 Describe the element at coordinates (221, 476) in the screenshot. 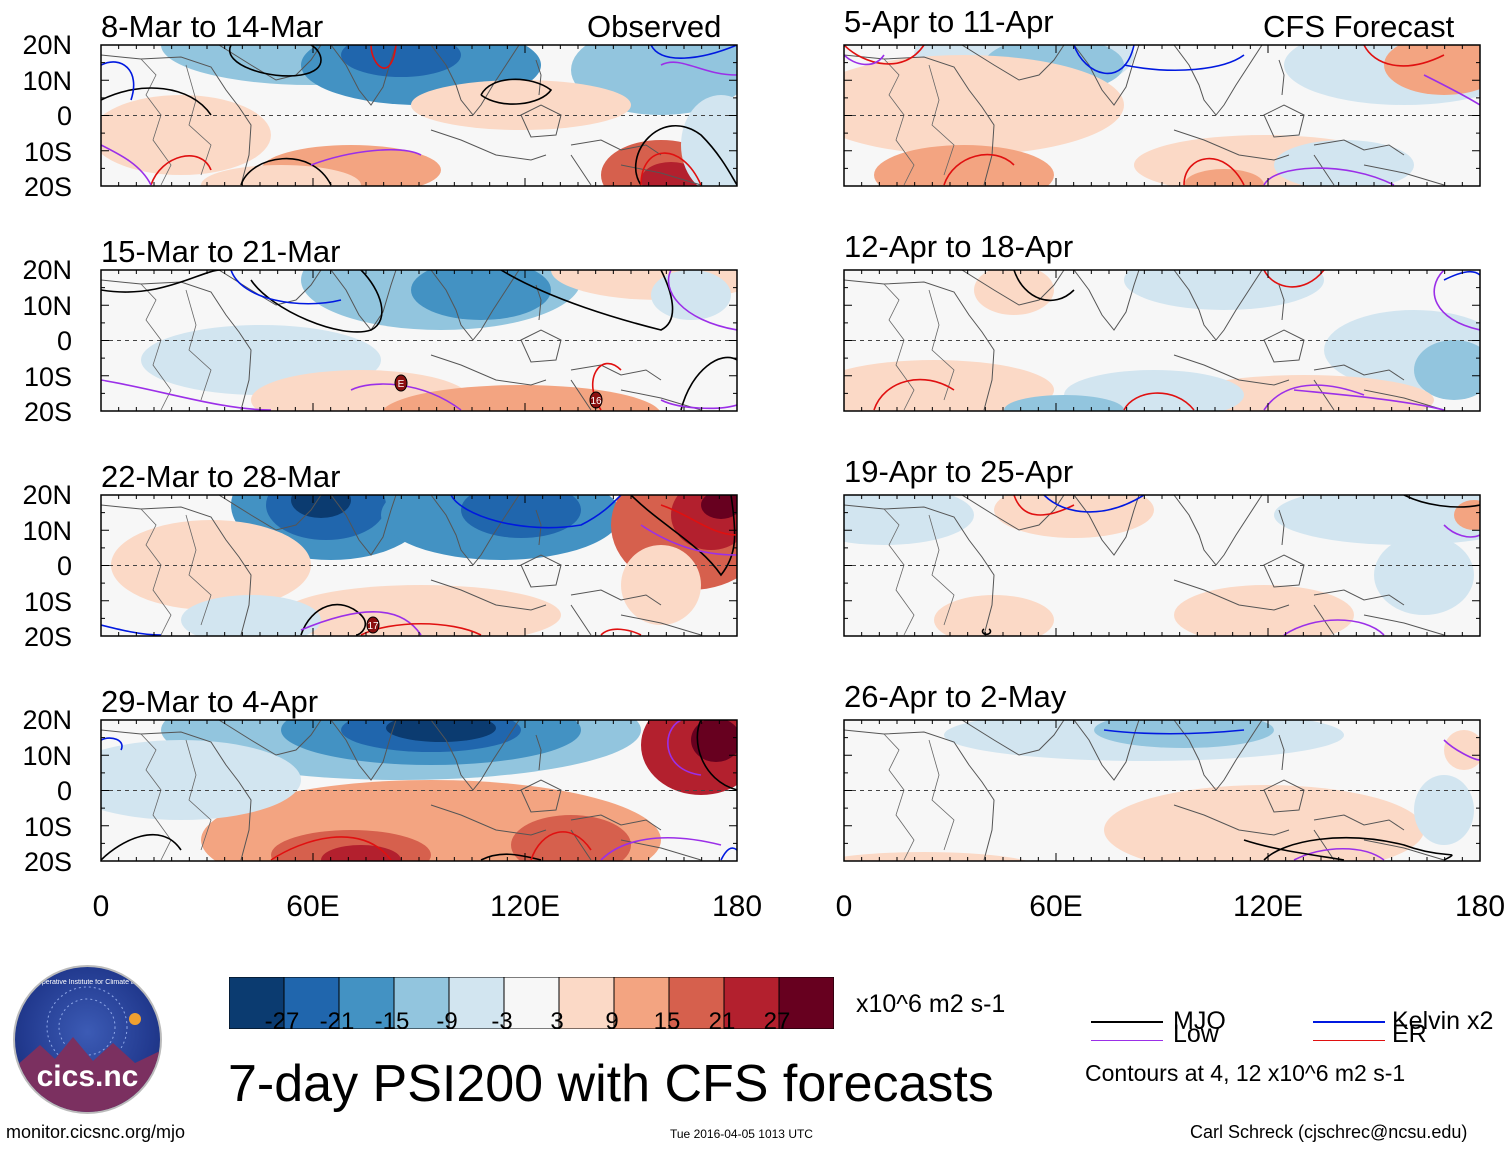

I see `panel-title: 22-Mar to 28-Mar` at that location.